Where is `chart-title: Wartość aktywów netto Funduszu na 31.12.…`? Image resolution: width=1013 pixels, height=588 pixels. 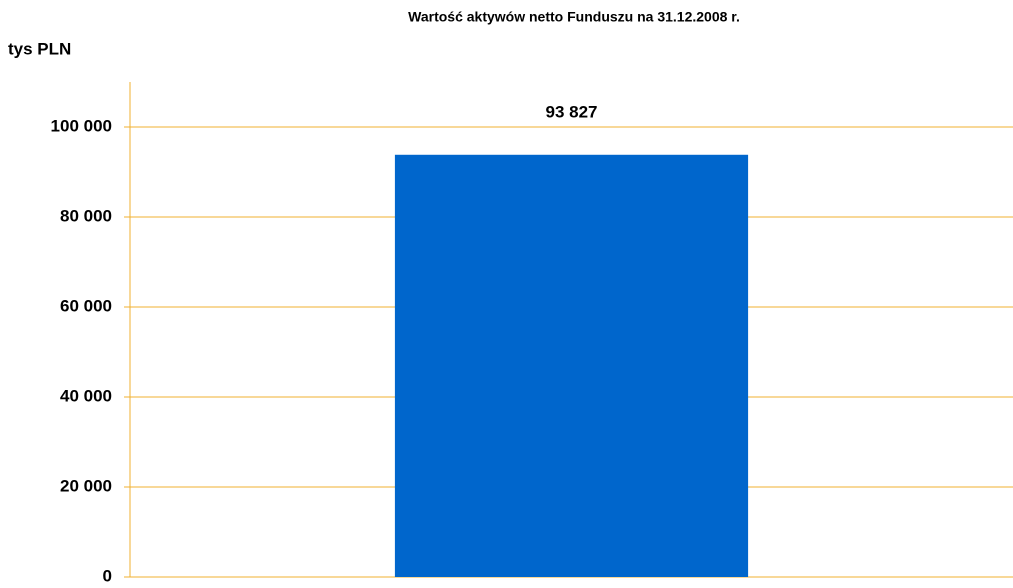
chart-title: Wartość aktywów netto Funduszu na 31.12.… is located at coordinates (574, 17).